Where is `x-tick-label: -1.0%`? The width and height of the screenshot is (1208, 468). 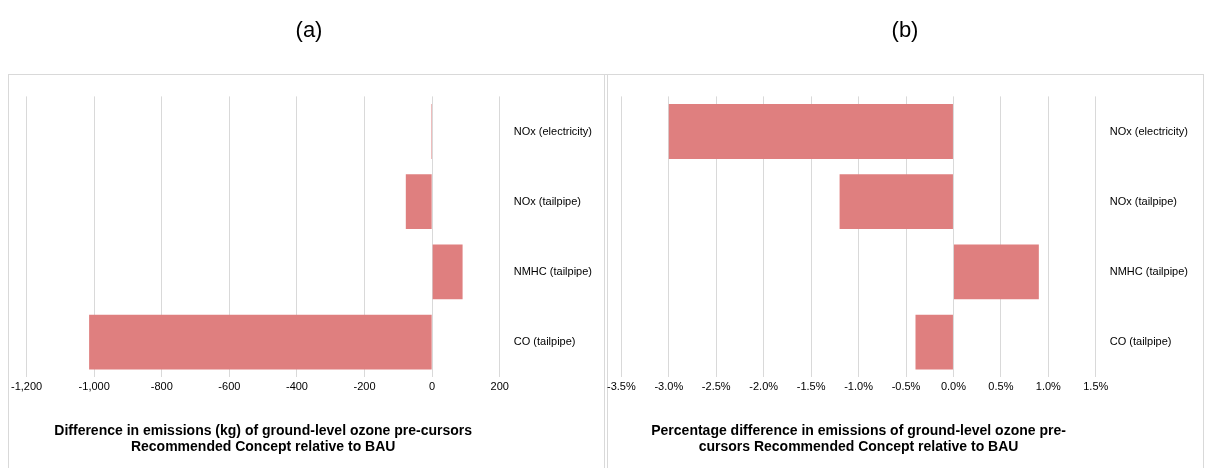
x-tick-label: -1.0% is located at coordinates (859, 385).